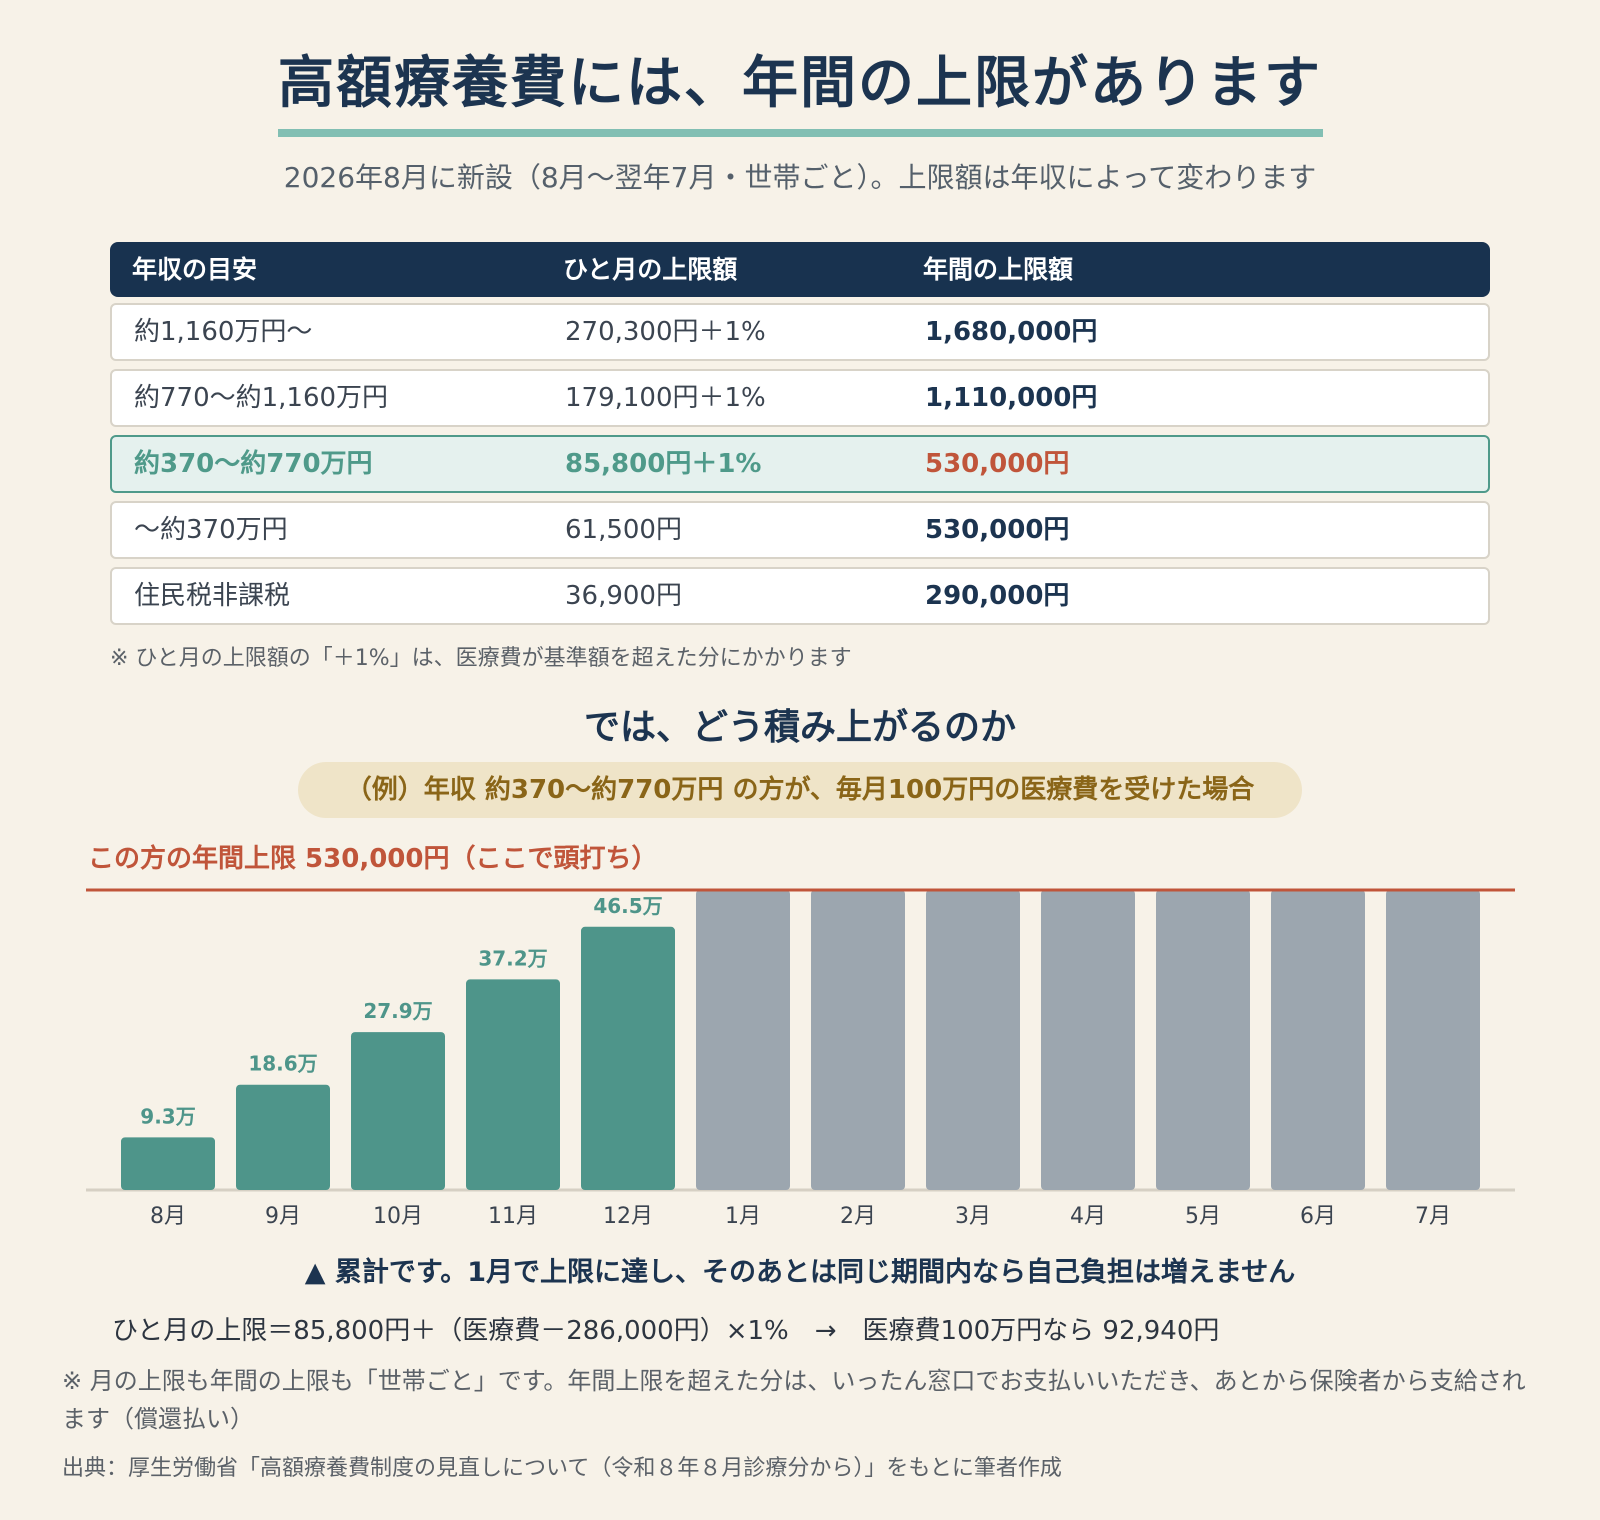 Image resolution: width=1600 pixels, height=1520 pixels. What do you see at coordinates (665, 332) in the screenshot?
I see `cell-monthly: 270,300円＋1%` at bounding box center [665, 332].